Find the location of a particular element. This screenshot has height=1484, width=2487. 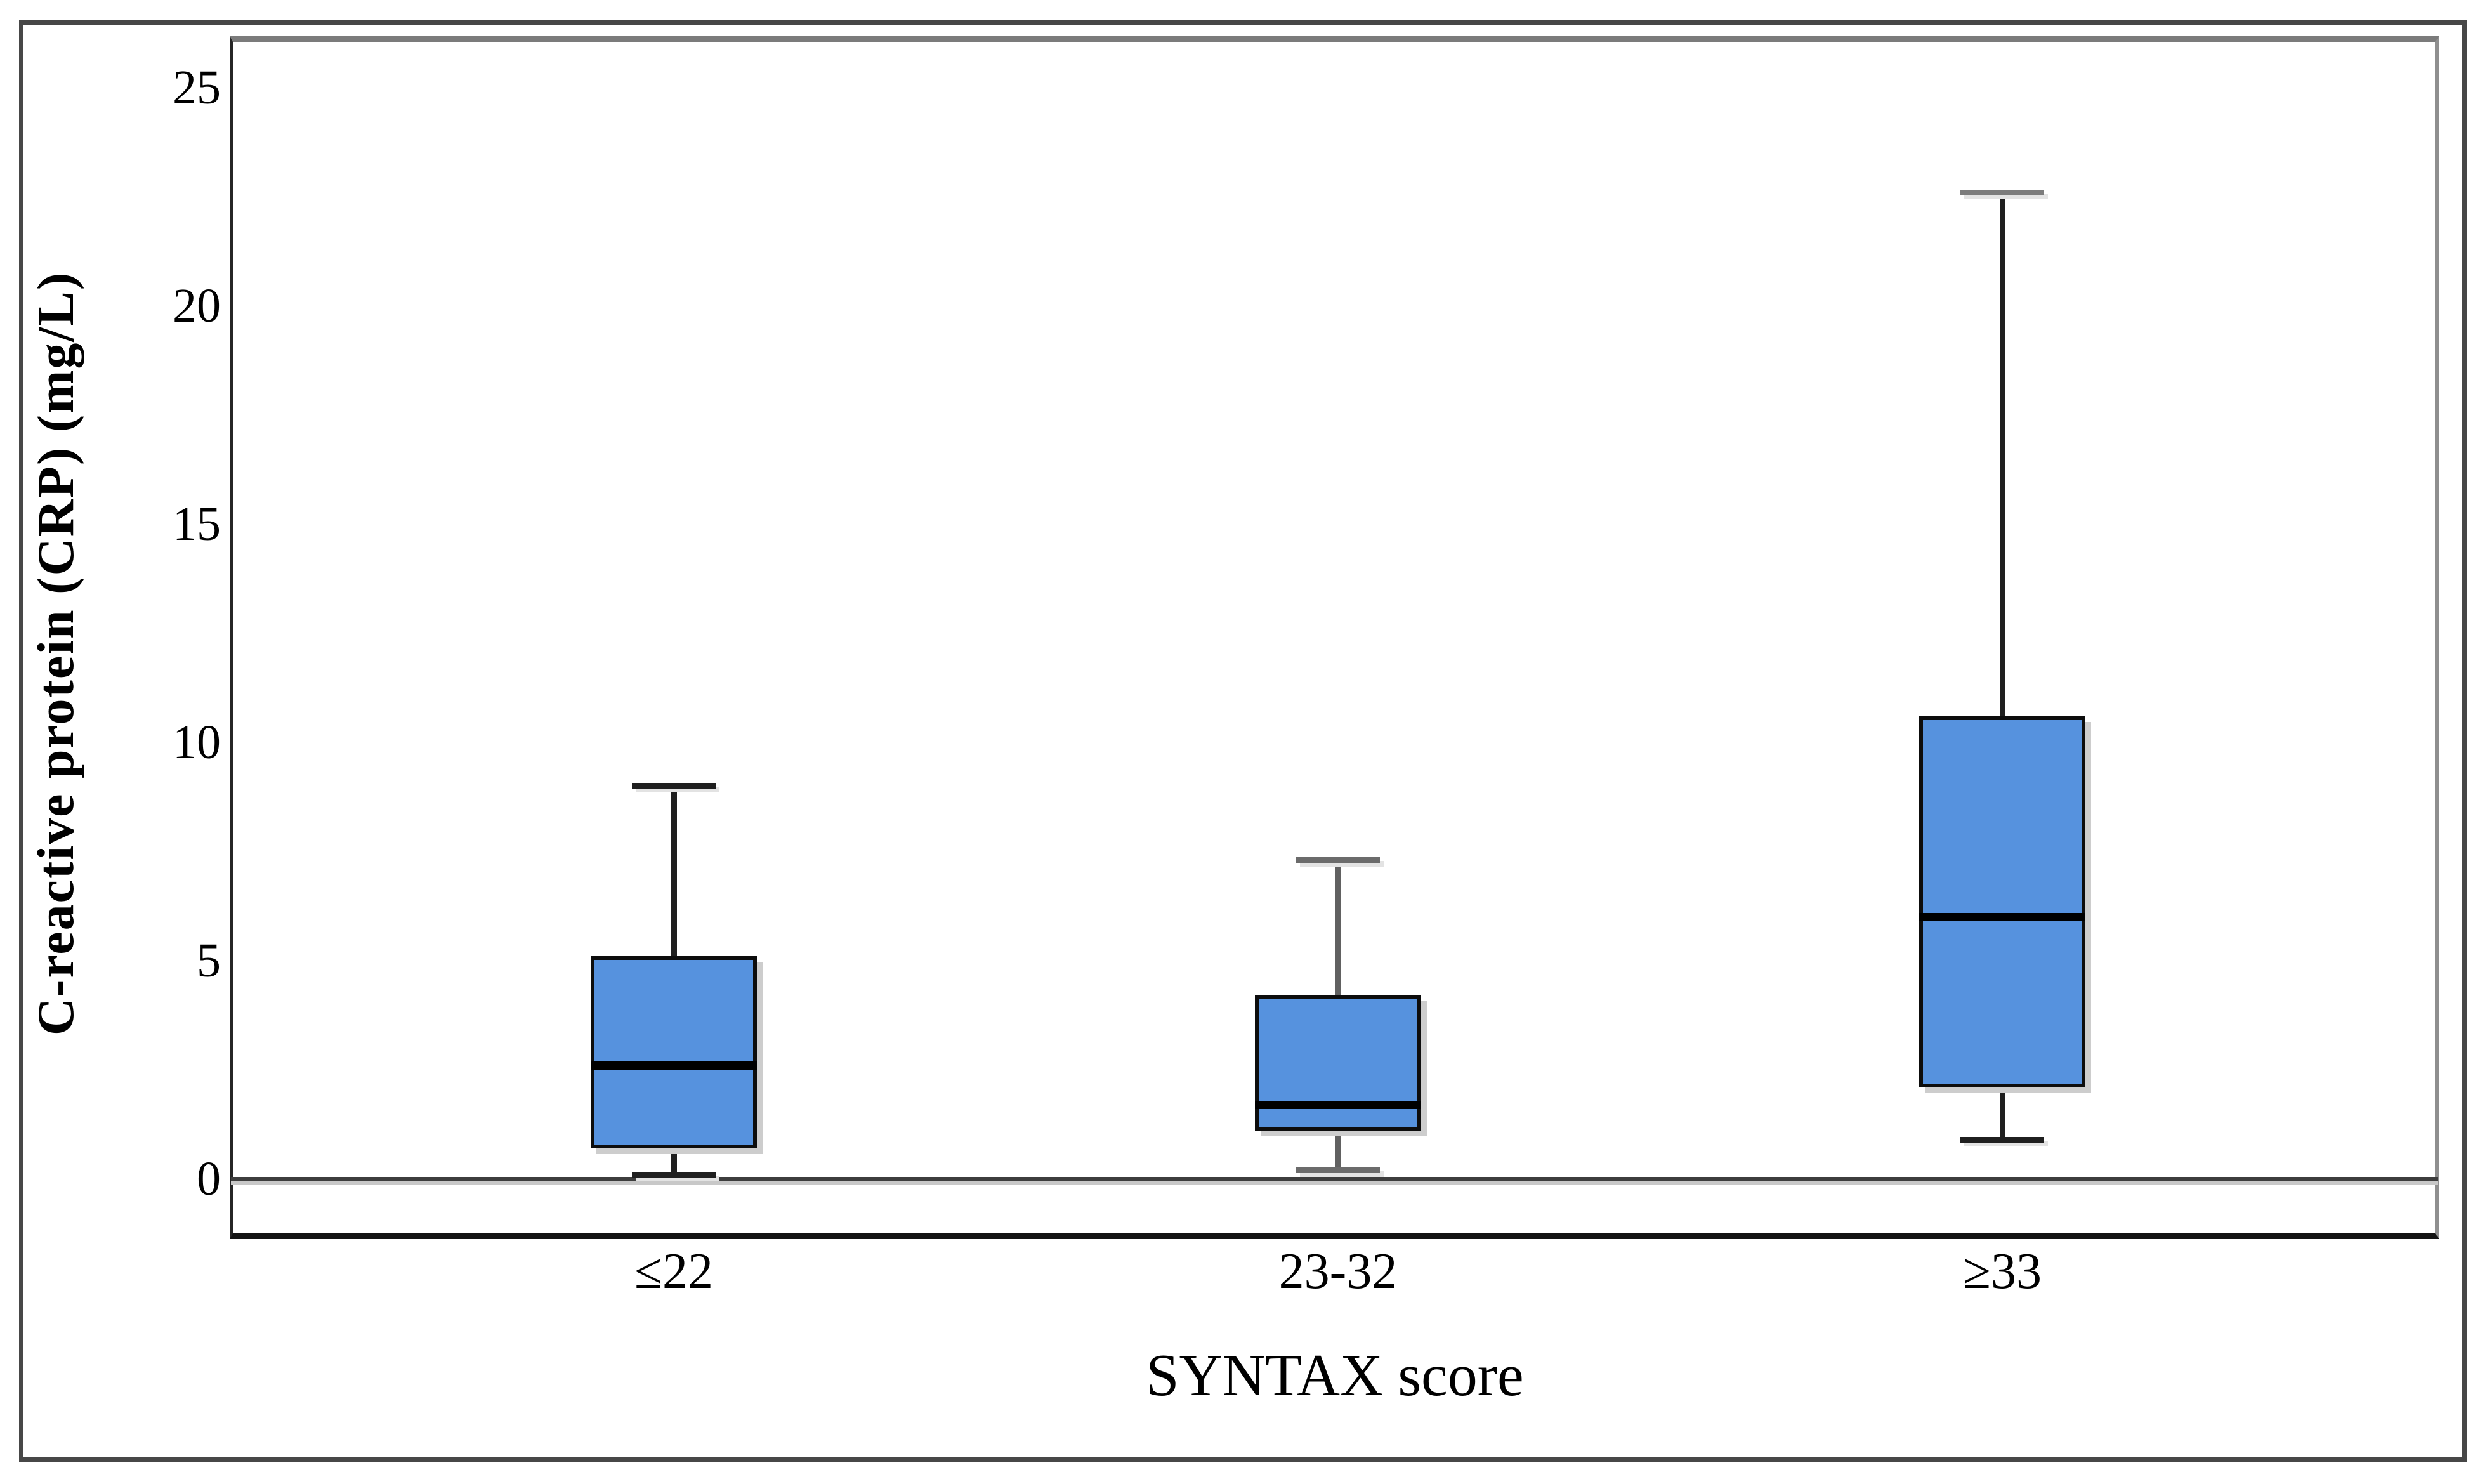

y-tick-label: 15 is located at coordinates (197, 524).